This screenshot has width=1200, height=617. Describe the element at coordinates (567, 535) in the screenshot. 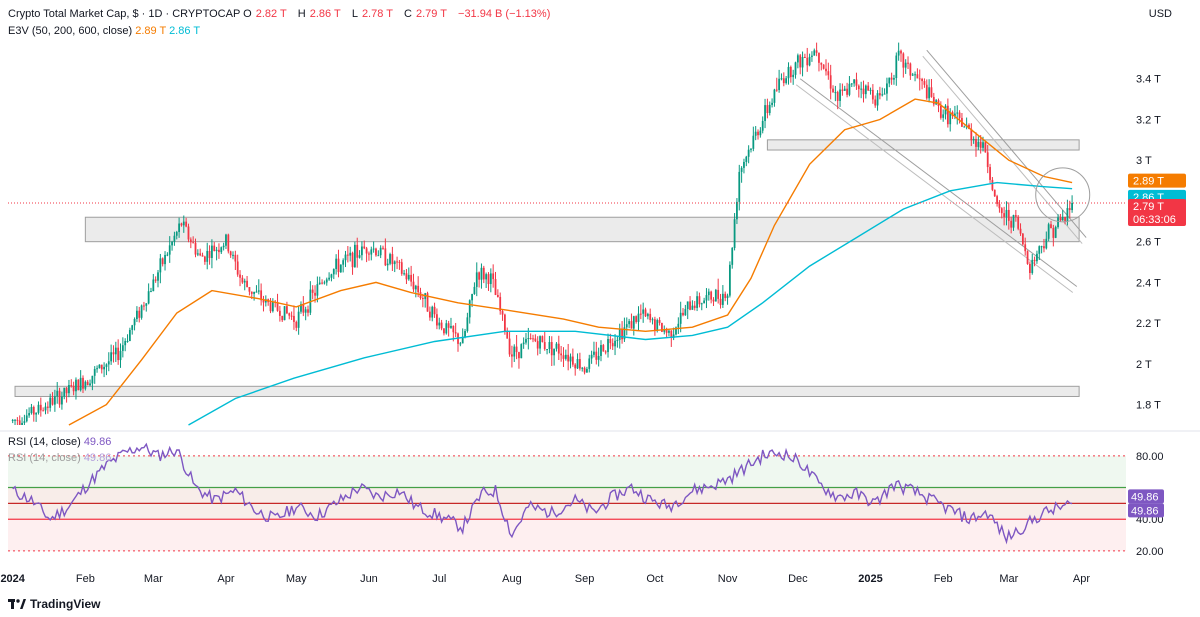

I see `rsi-band-lower` at that location.